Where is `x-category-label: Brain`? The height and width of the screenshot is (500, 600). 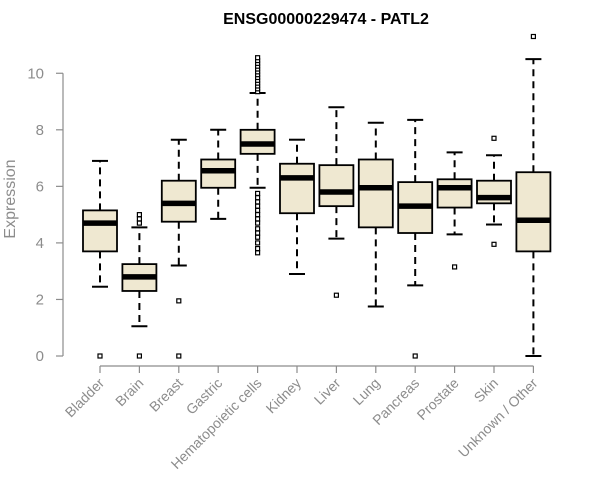
x-category-label: Brain is located at coordinates (129, 392).